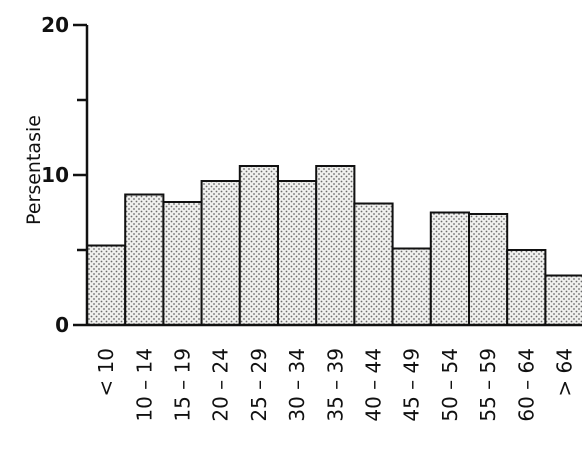 Image resolution: width=582 pixels, height=470 pixels. I want to click on y-tick-label: 0, so click(62, 325).